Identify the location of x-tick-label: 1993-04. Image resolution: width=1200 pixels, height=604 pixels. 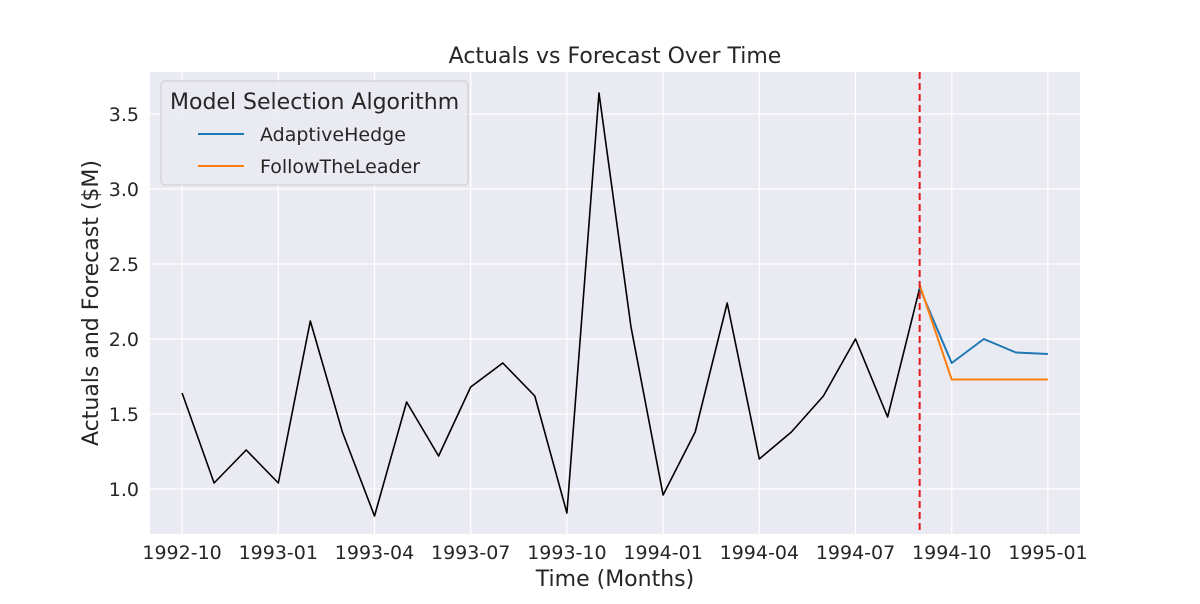
(374, 553).